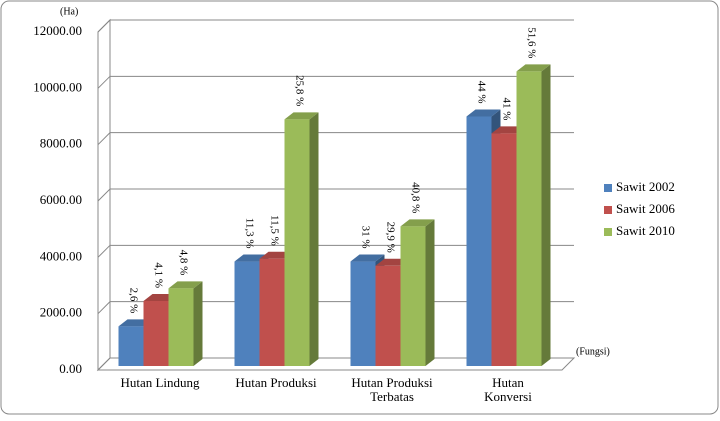 Image resolution: width=720 pixels, height=421 pixels. I want to click on y-axis-label: (Ha), so click(69, 11).